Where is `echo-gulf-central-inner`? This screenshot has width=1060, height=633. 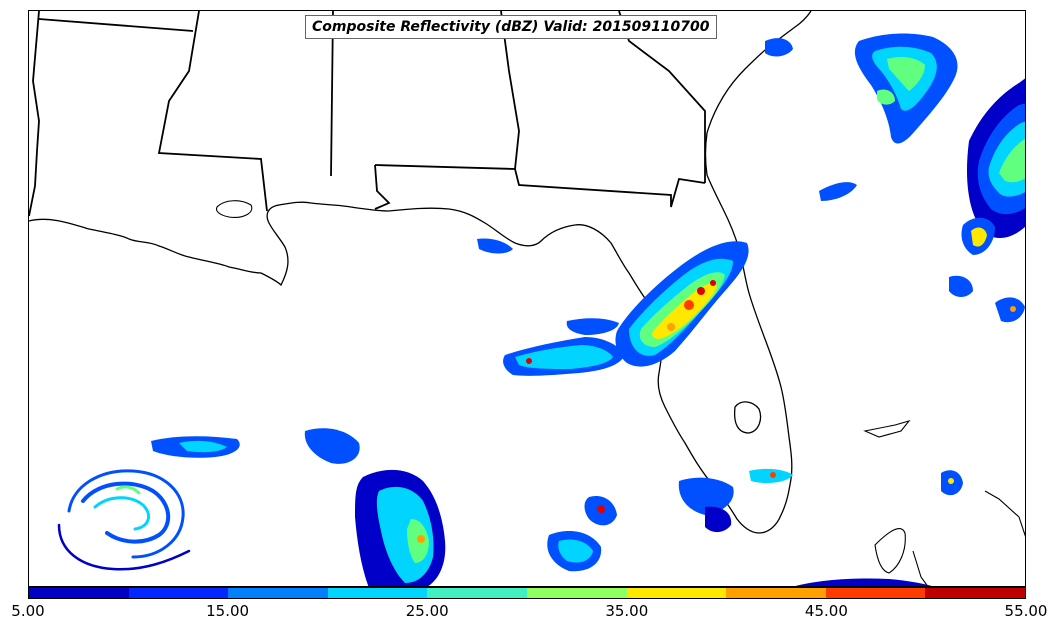
echo-gulf-central-inner is located at coordinates (575, 551).